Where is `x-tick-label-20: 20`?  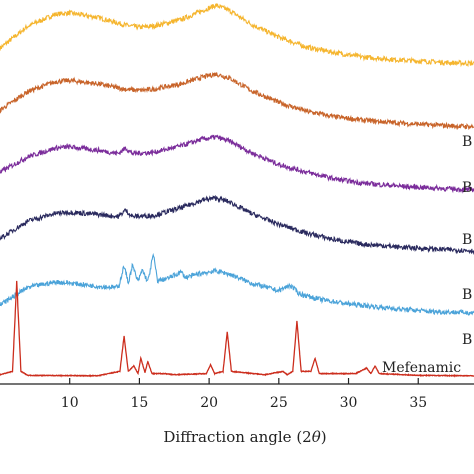
x-tick-label-20: 20 is located at coordinates (209, 403).